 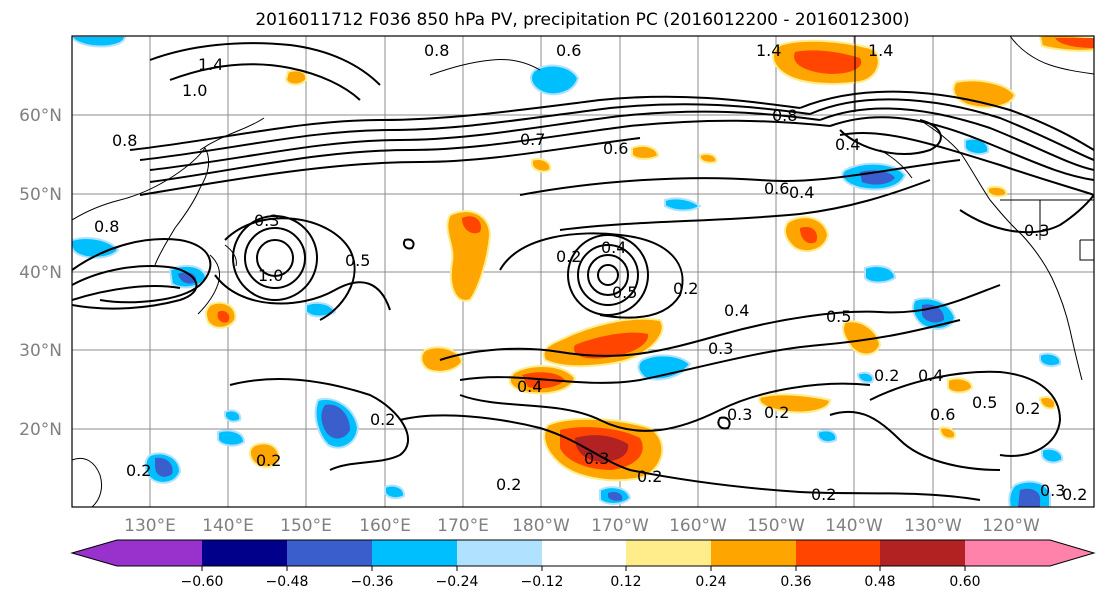 What do you see at coordinates (40, 116) in the screenshot?
I see `lat-label-60n: 60°N` at bounding box center [40, 116].